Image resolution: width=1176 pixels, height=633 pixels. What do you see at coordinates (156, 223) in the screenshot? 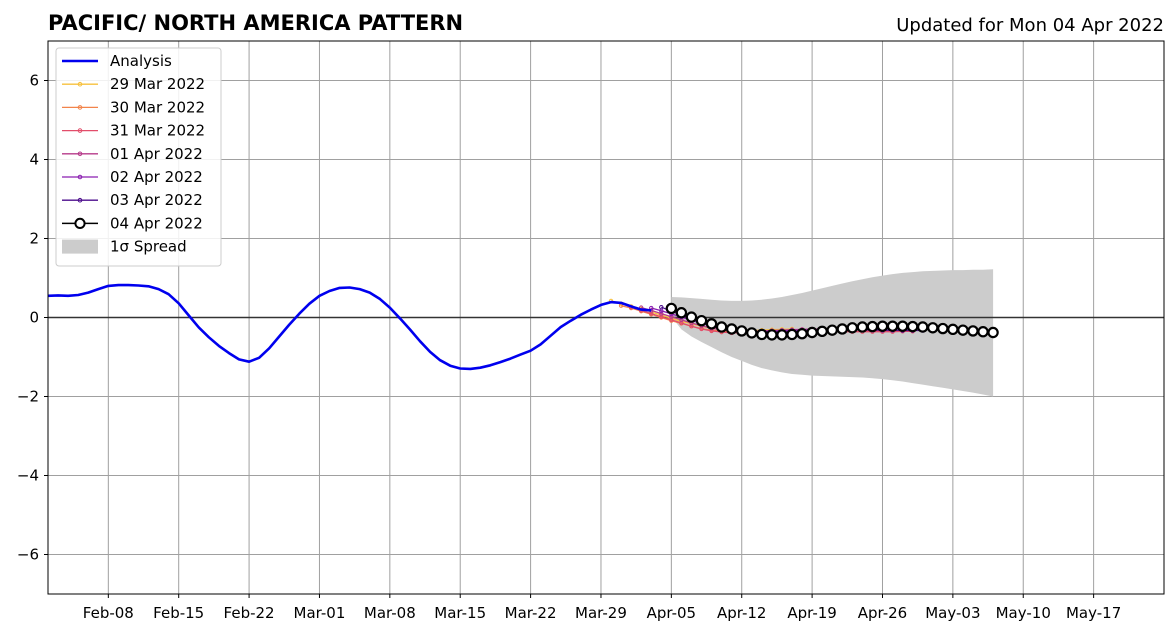
I see `legend-label: 04 Apr 2022` at bounding box center [156, 223].